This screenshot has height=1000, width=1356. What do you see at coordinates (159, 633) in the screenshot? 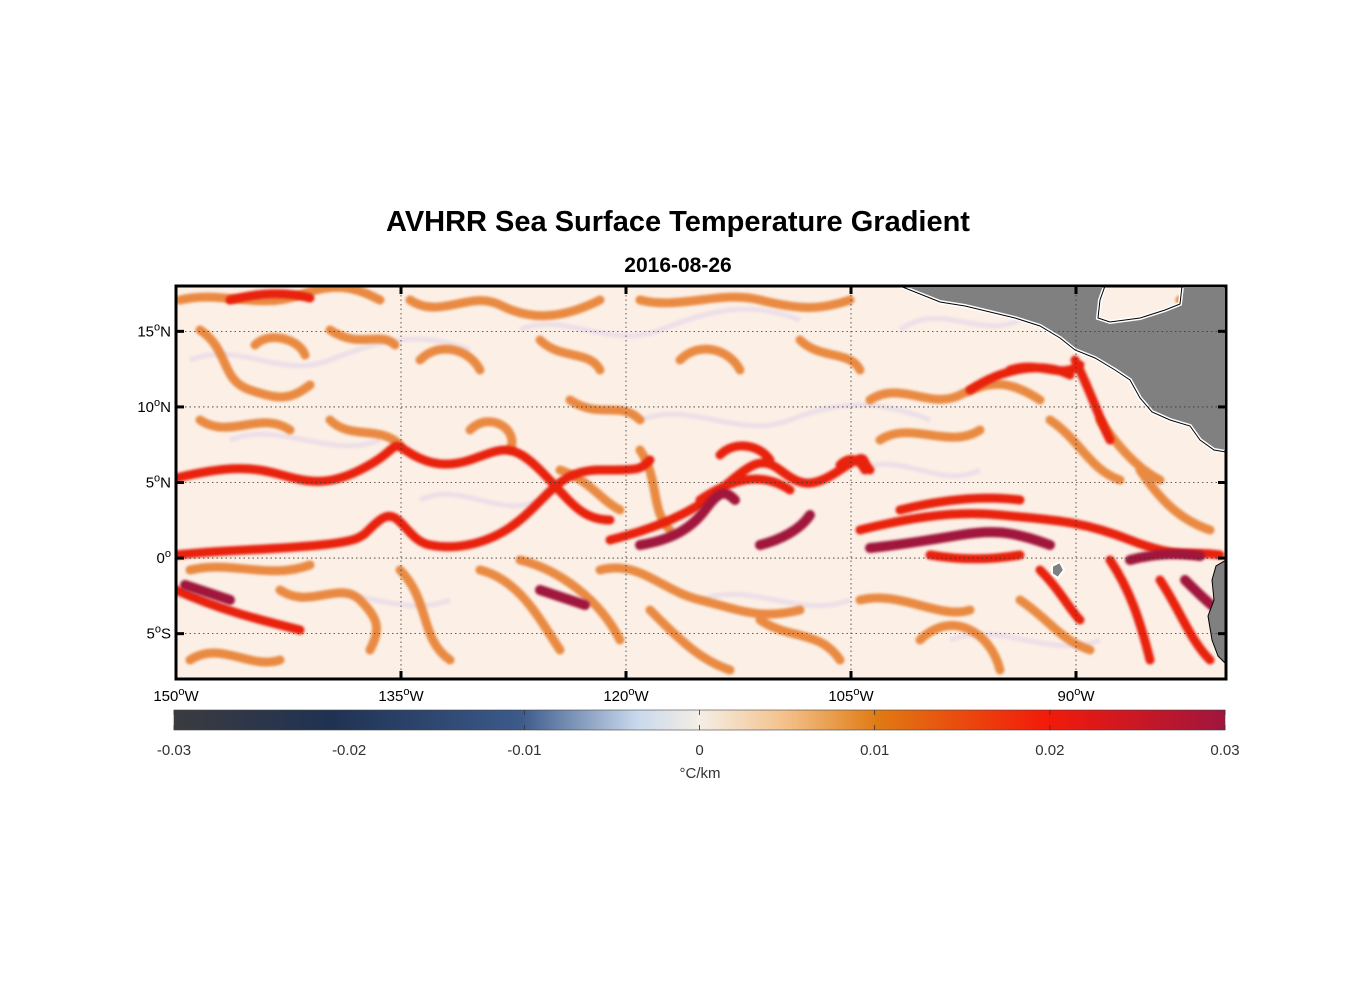
I see `lat-tick-label: 5oS` at bounding box center [159, 633].